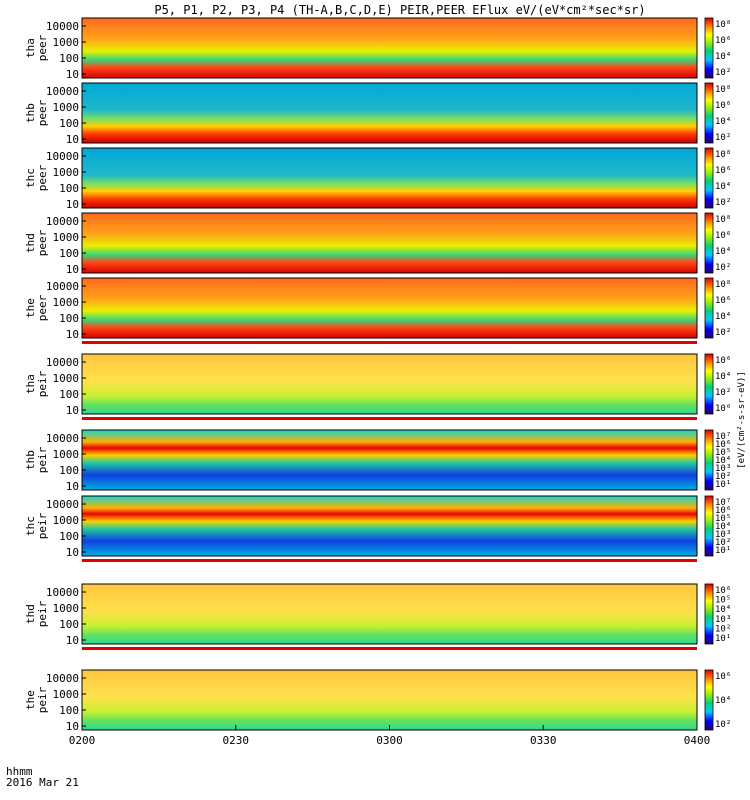 The image size is (750, 800). What do you see at coordinates (82, 740) in the screenshot?
I see `x-tick-label: 0200` at bounding box center [82, 740].